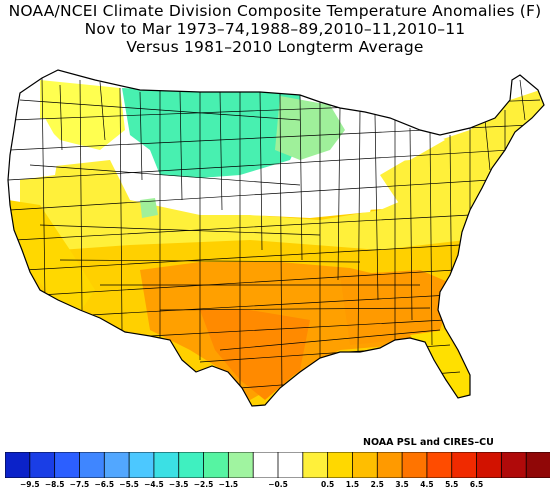 This screenshot has height=492, width=550. I want to click on legend-tick-label: −8.5, so click(54, 484).